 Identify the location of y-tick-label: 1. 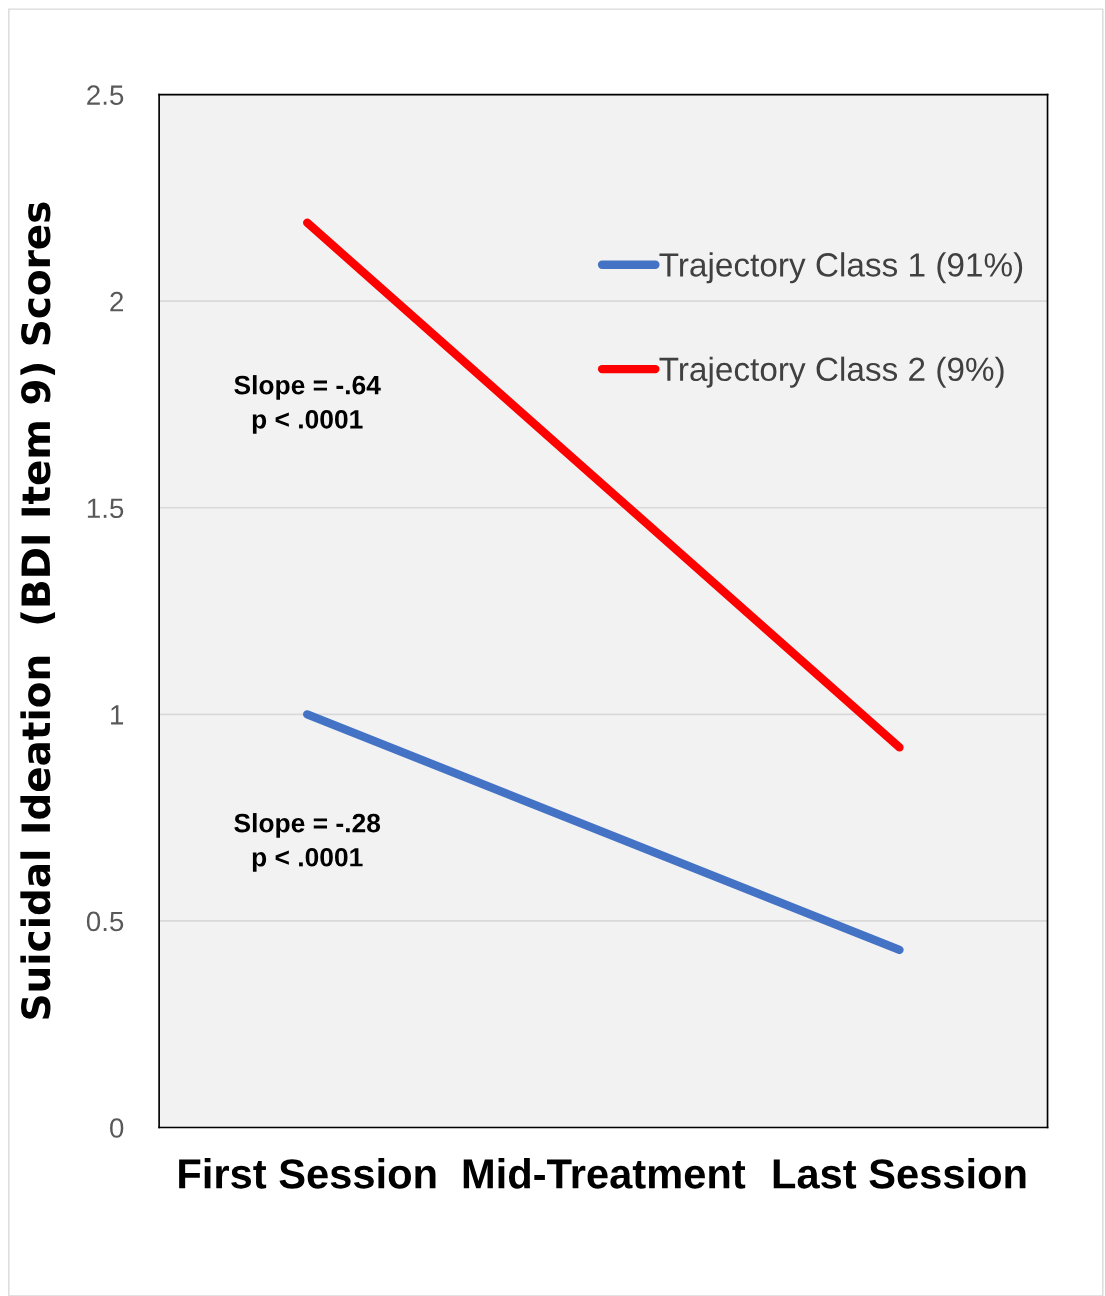
(117, 715).